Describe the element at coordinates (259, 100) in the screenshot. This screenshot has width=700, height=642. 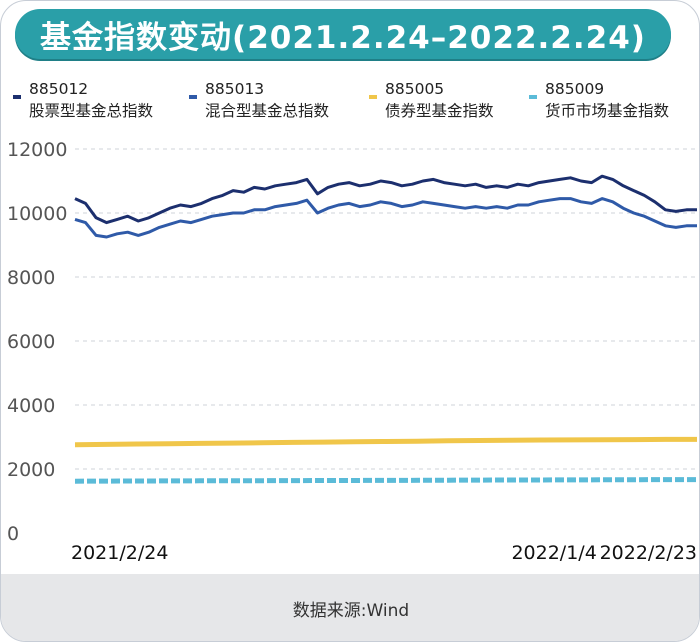
I see `legend-item-885013: 885013 混合型基金总指数` at that location.